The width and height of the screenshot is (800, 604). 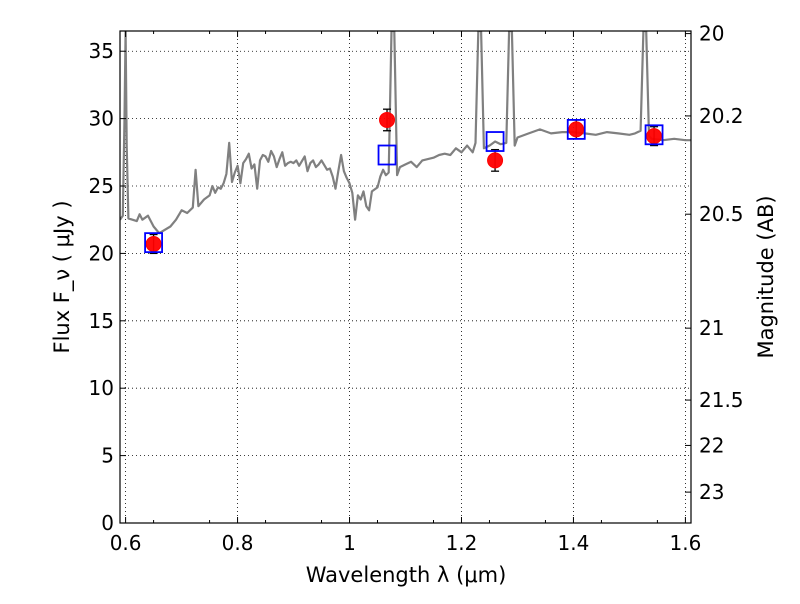 I want to click on right-axis-tick-label: 20.2, so click(x=721, y=116).